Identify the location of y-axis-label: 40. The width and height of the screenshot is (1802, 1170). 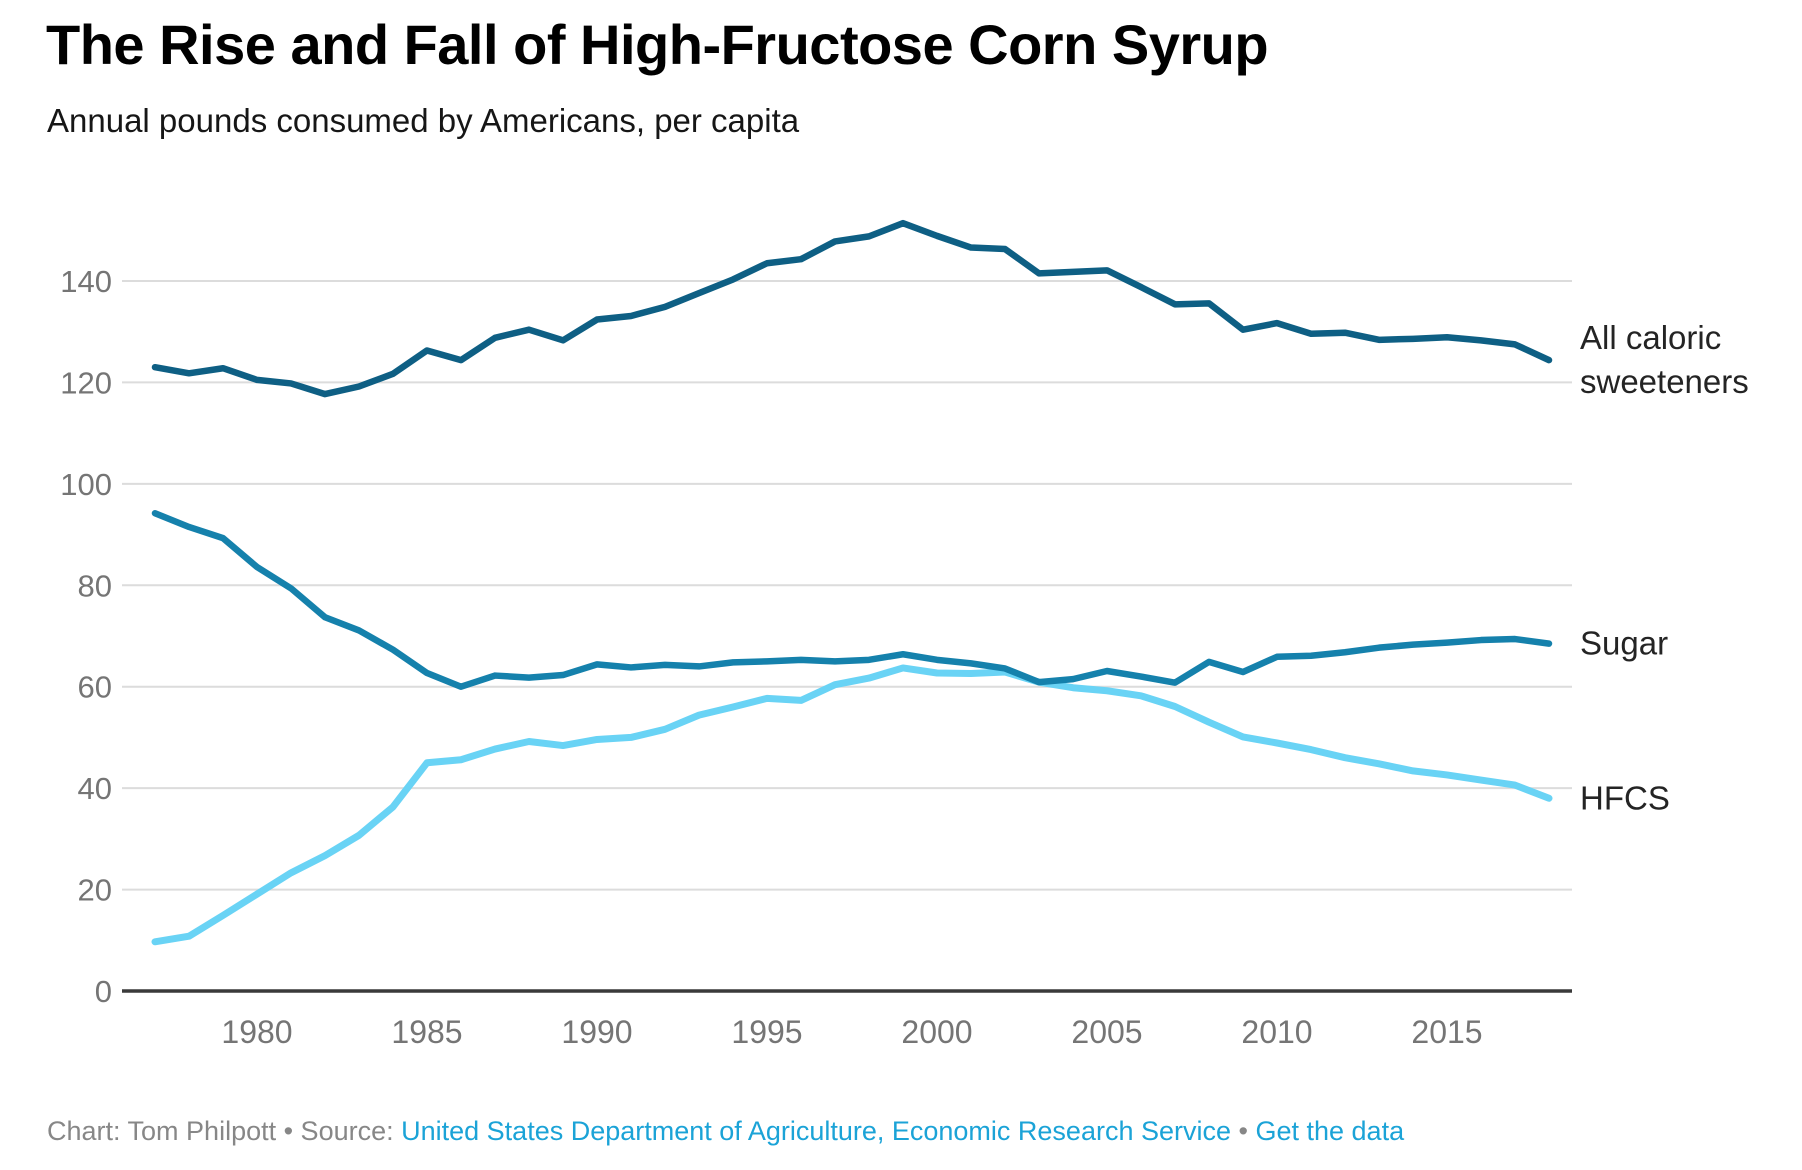
(95, 788).